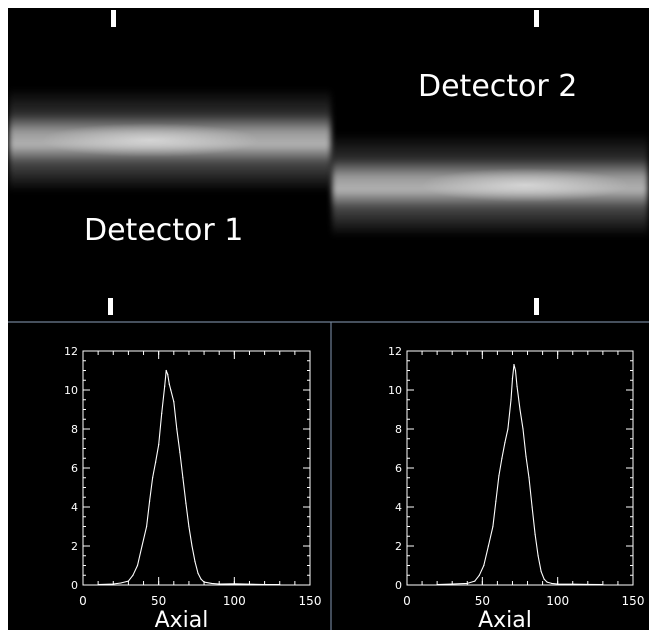 This screenshot has width=650, height=631. I want to click on detector-2-marker-top, so click(536, 18).